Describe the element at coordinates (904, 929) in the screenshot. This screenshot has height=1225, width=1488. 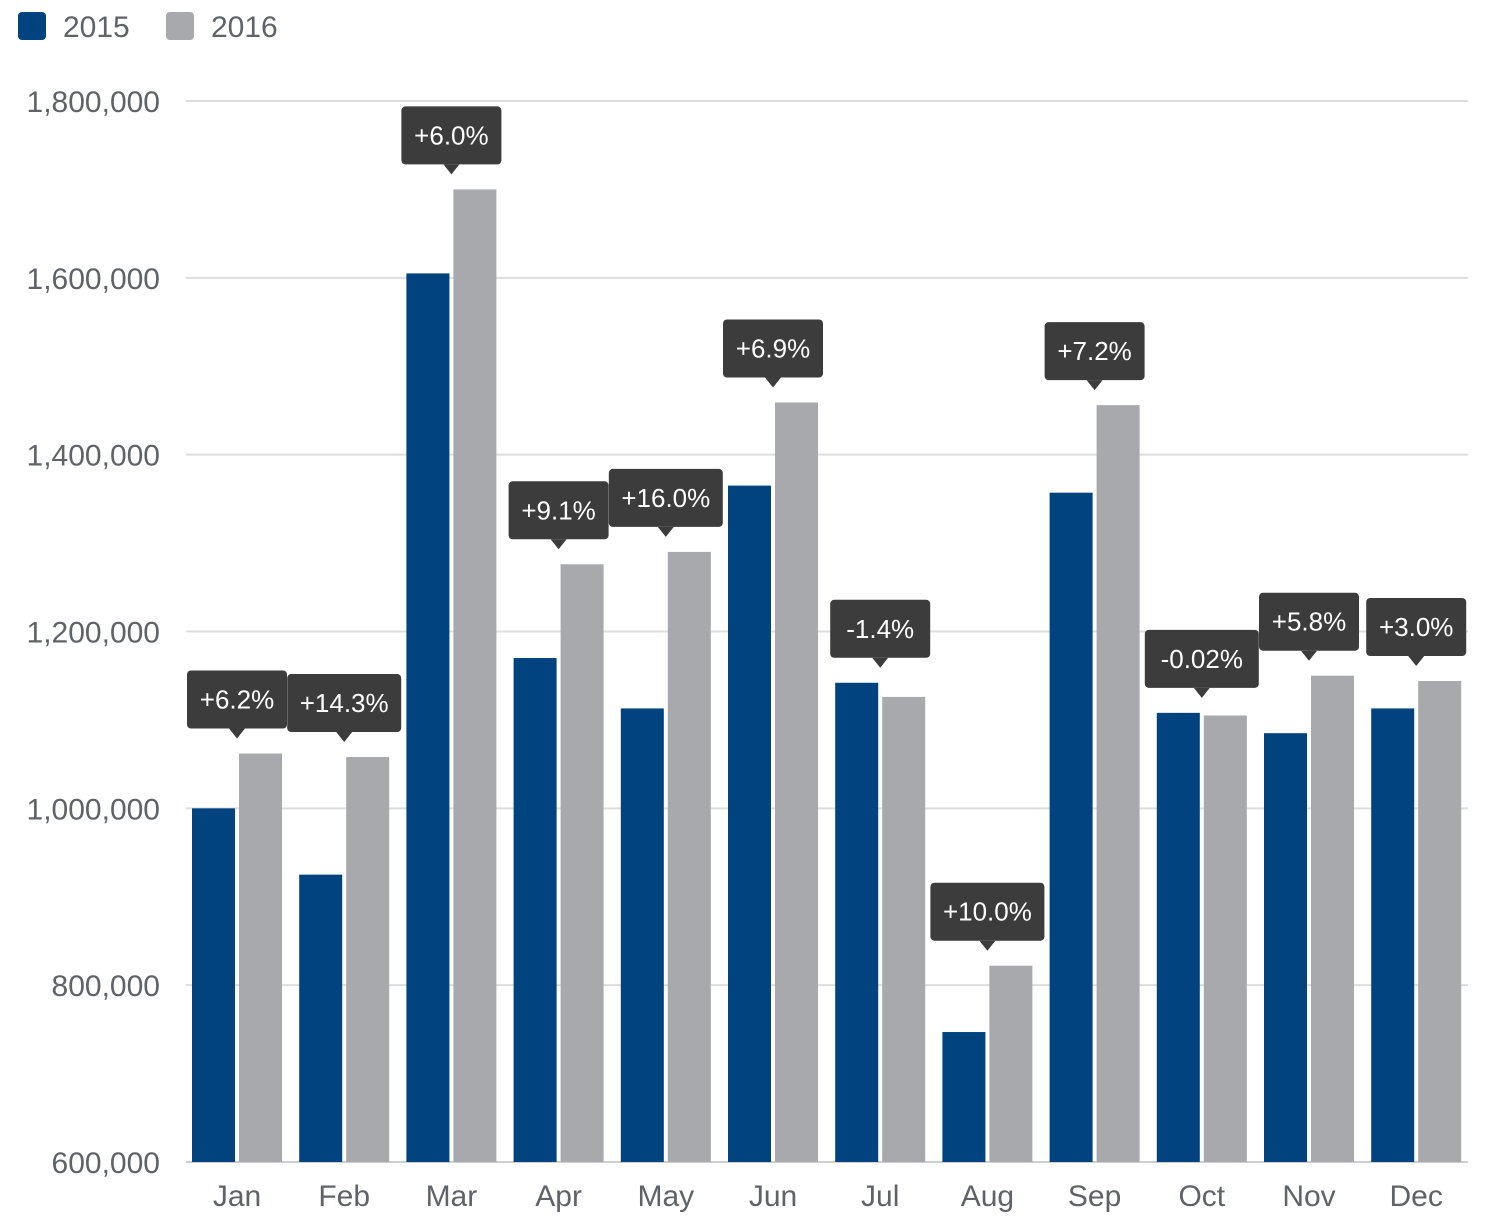
I see `bar-2016-jul` at that location.